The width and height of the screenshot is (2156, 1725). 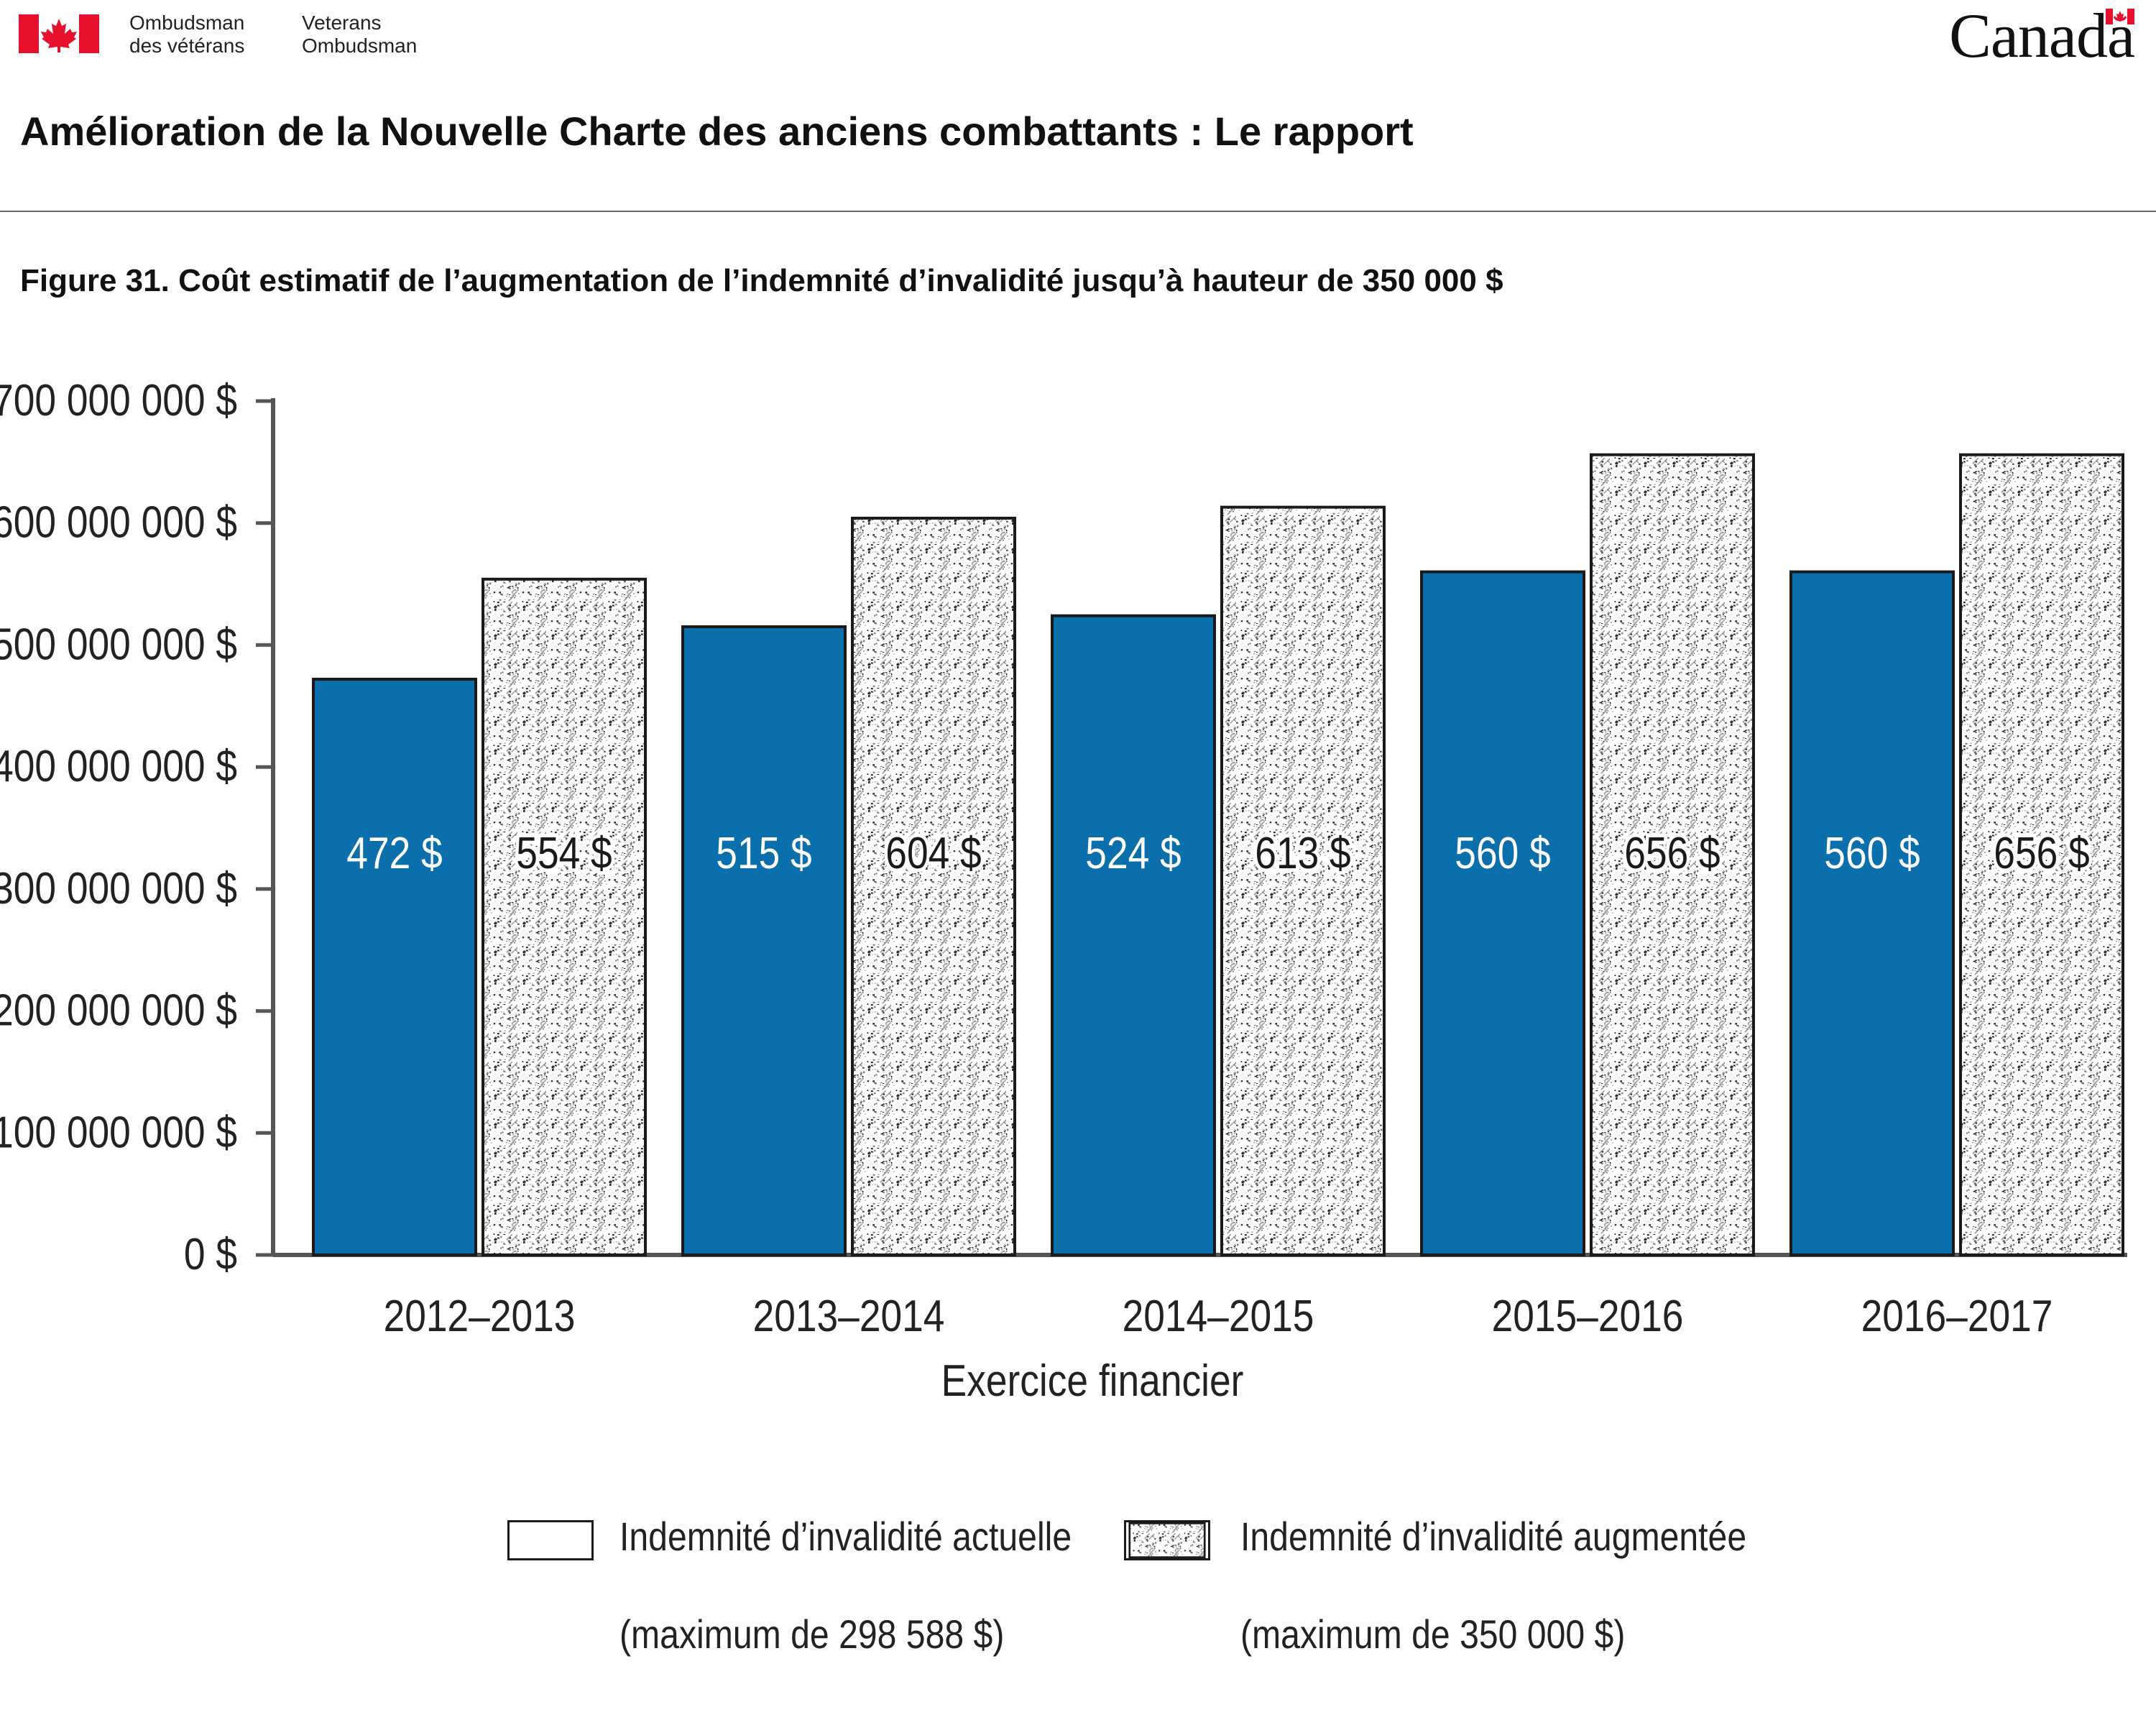 I want to click on y-tick-label: 600 000 000 $, so click(x=118, y=523).